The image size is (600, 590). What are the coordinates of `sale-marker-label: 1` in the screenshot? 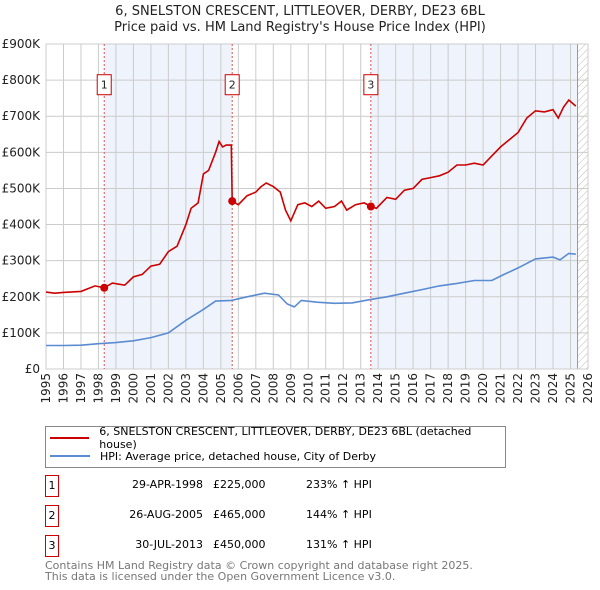 It's located at (104, 85).